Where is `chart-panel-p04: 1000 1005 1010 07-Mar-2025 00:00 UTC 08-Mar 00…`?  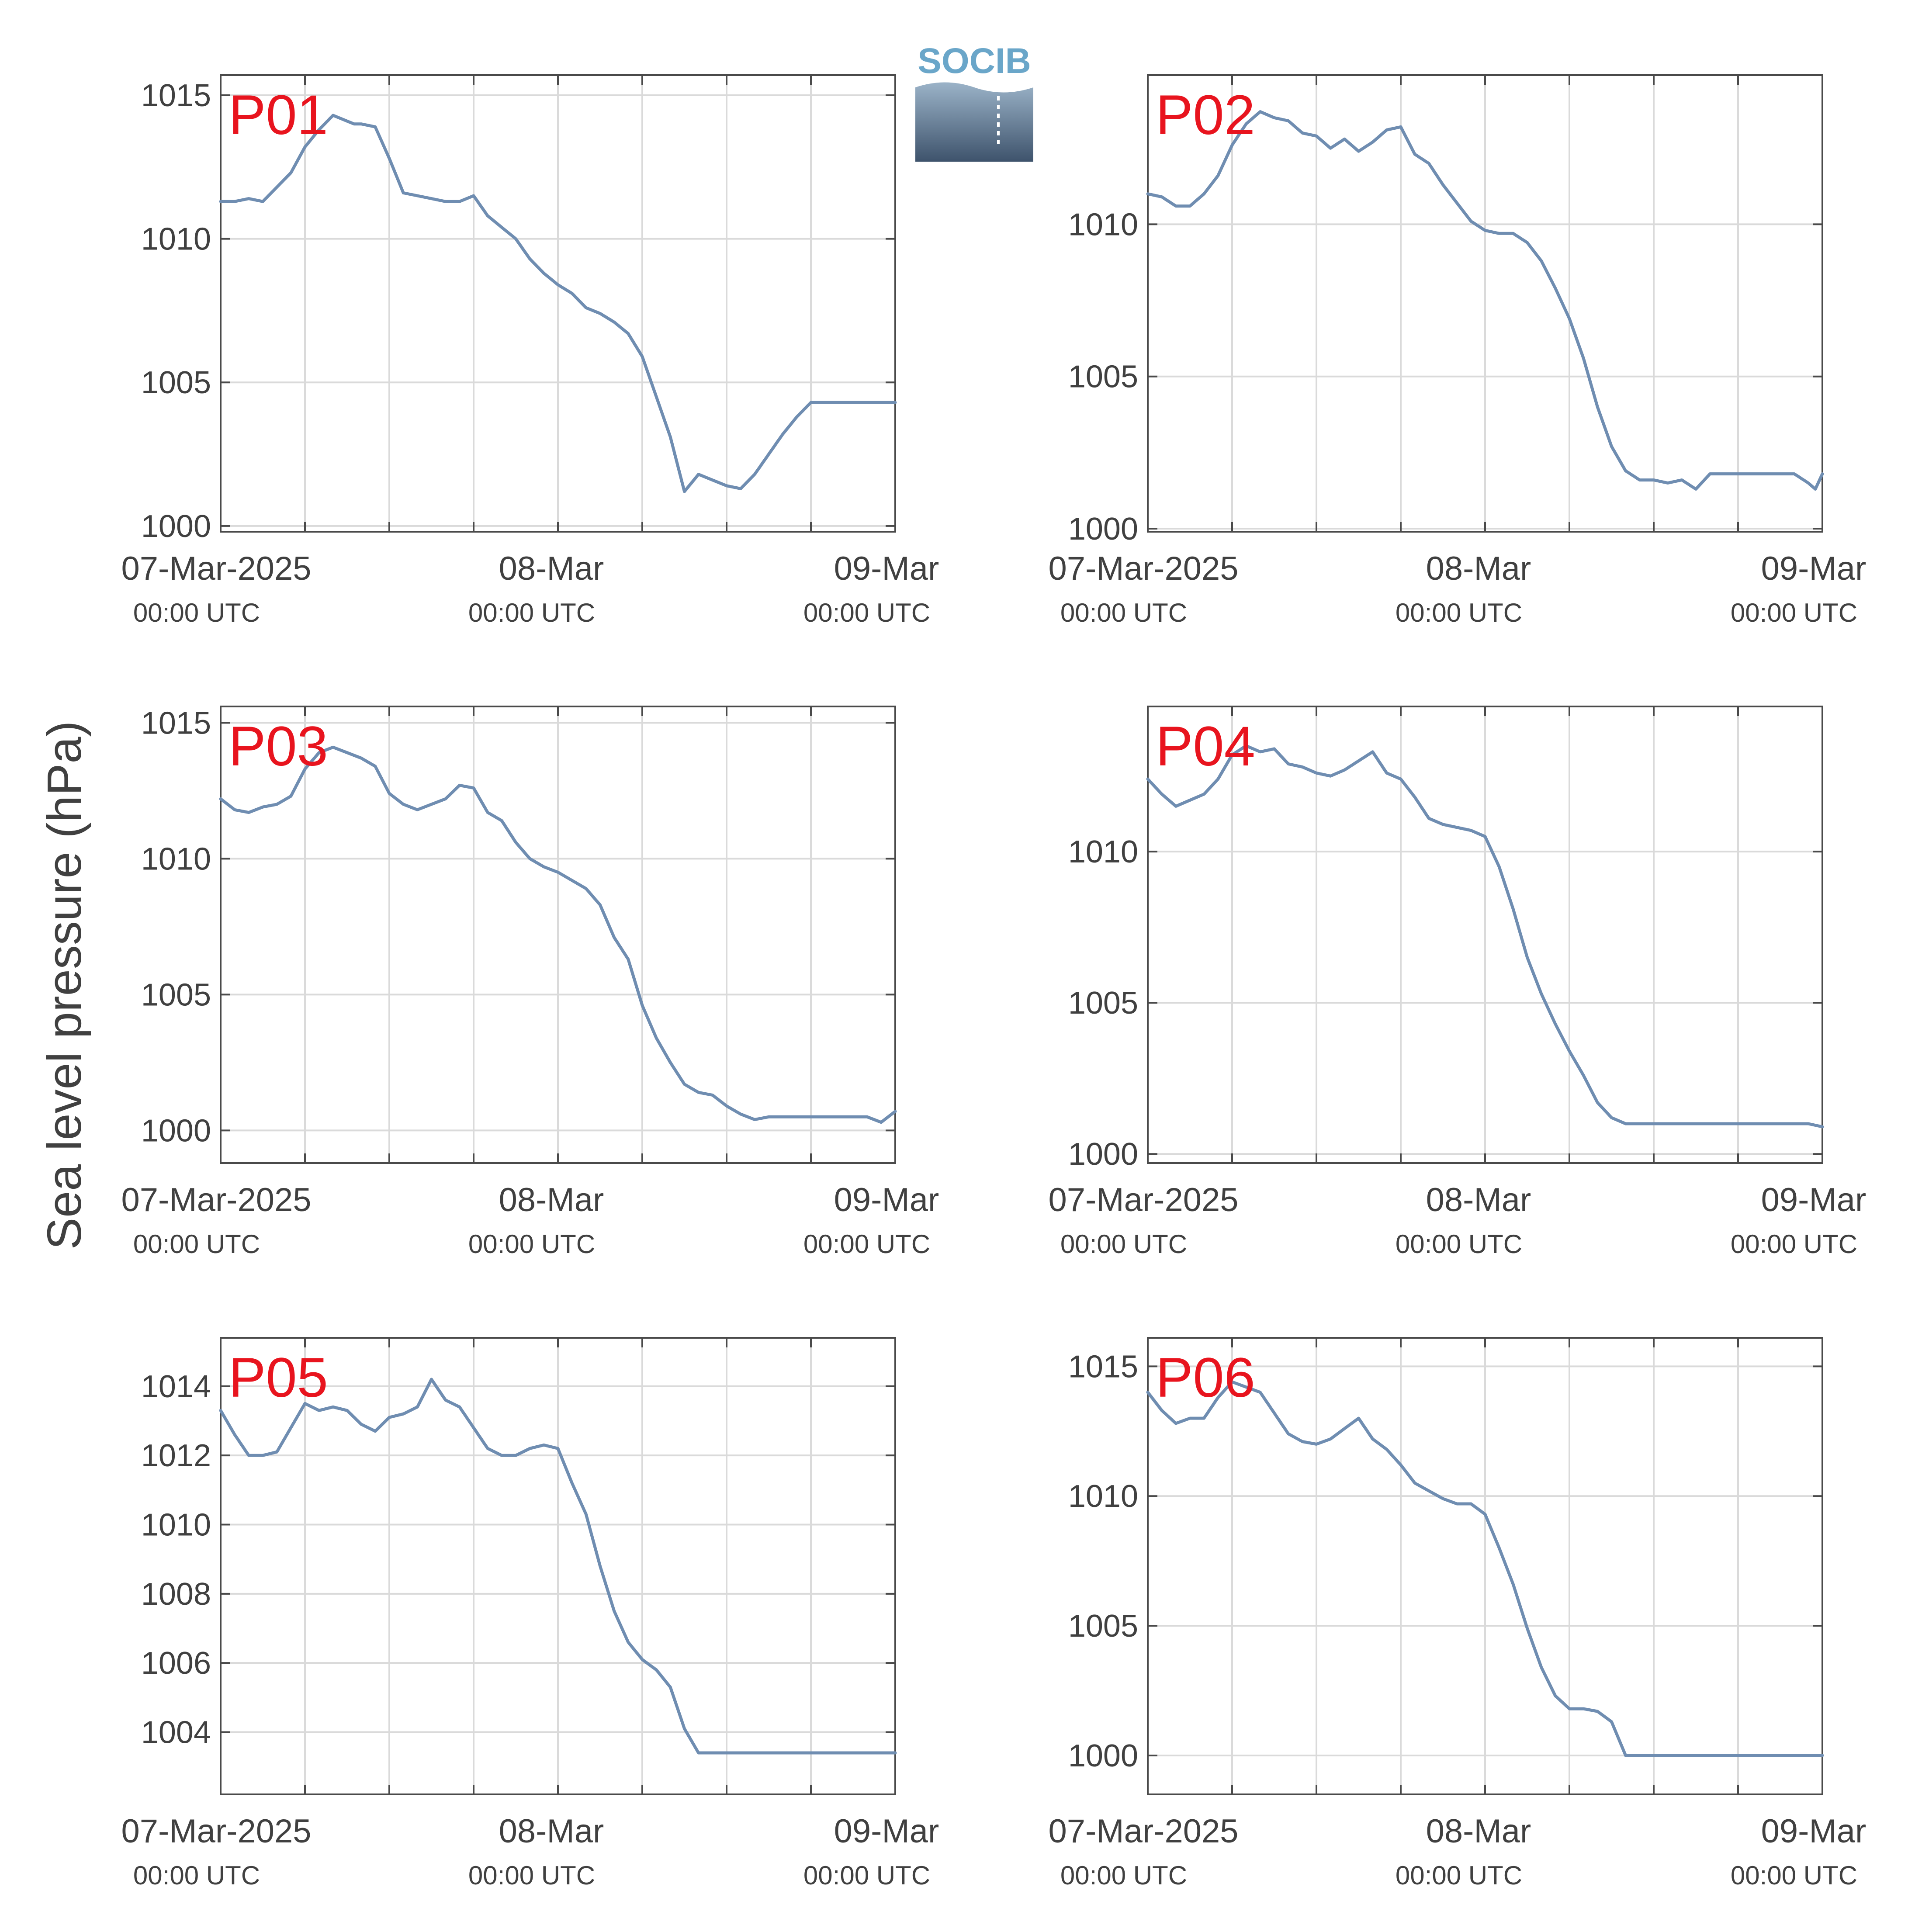 chart-panel-p04: 1000 1005 1010 07-Mar-2025 00:00 UTC 08-Mar 00… is located at coordinates (1457, 982).